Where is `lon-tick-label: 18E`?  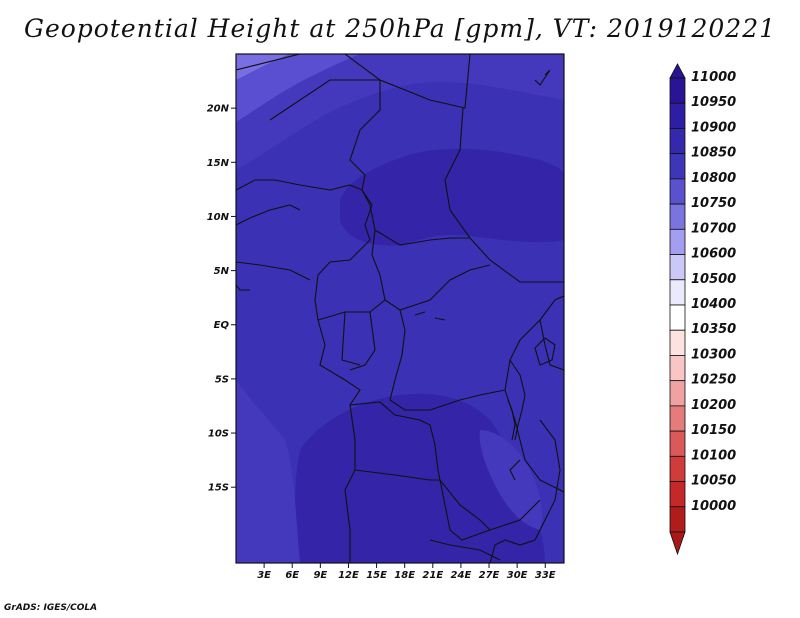
lon-tick-label: 18E is located at coordinates (404, 575).